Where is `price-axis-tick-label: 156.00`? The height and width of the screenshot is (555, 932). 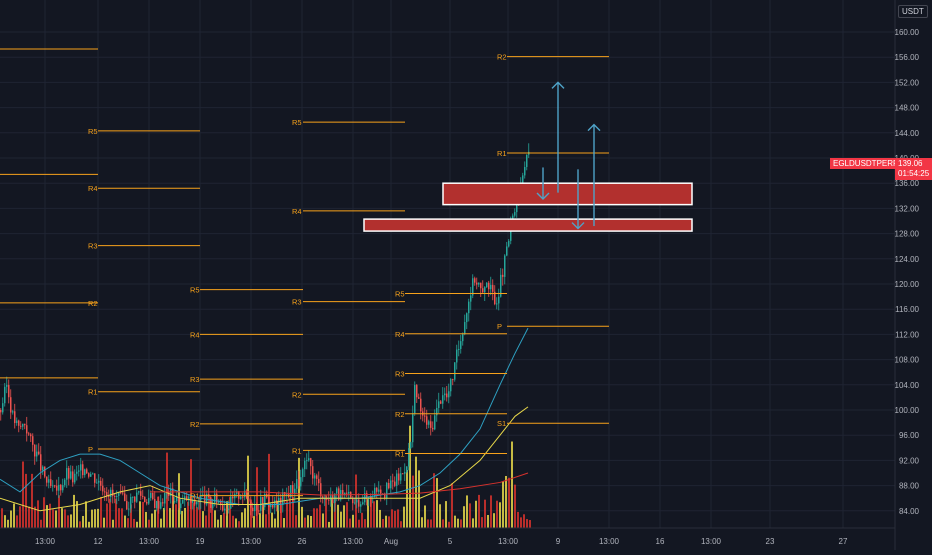
price-axis-tick-label: 156.00 is located at coordinates (907, 57).